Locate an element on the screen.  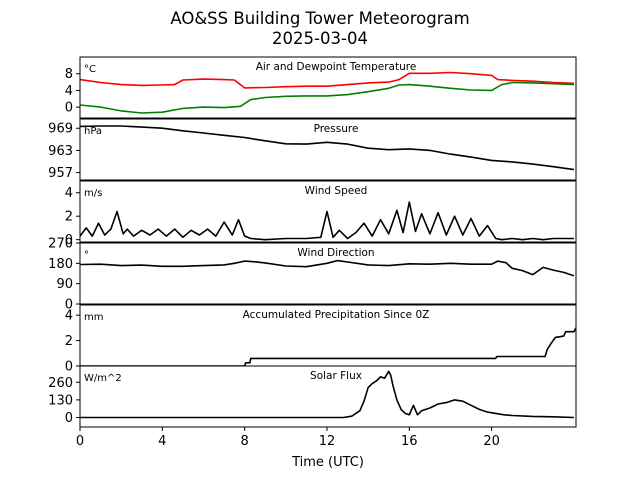
x-tick-label: 12 is located at coordinates (327, 441).